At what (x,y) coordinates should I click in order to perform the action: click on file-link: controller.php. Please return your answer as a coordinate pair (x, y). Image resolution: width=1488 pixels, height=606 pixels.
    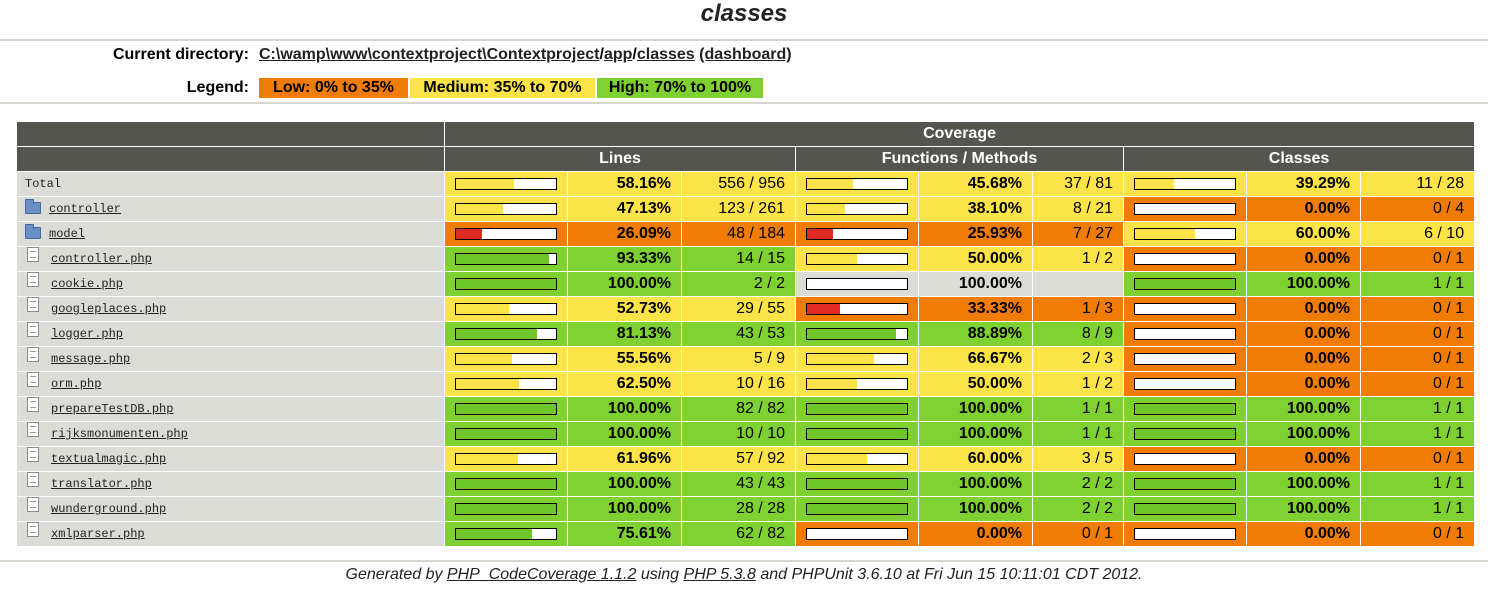
    Looking at the image, I should click on (101, 259).